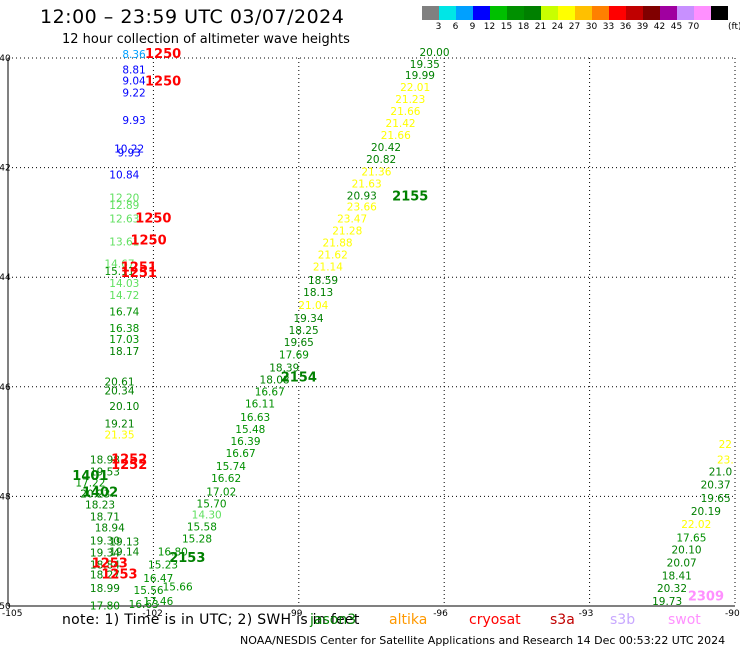 This screenshot has height=650, width=740. What do you see at coordinates (455, 27) in the screenshot?
I see `legend-tick-label: 6` at bounding box center [455, 27].